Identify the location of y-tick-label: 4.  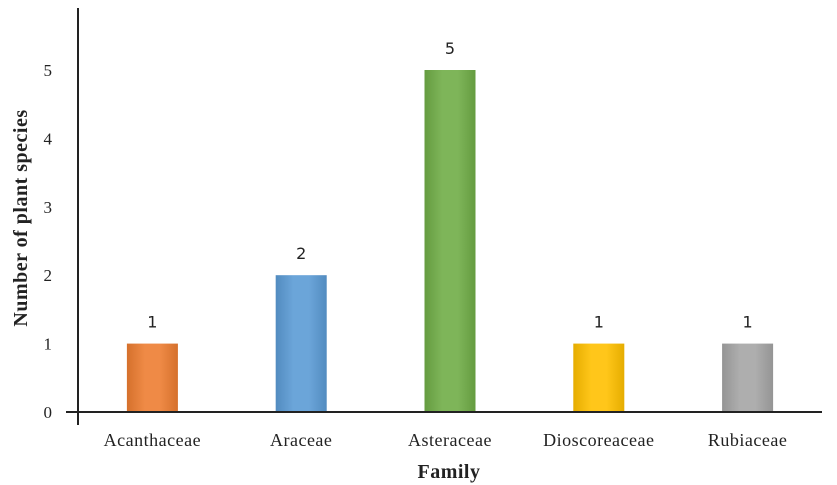
(48, 138).